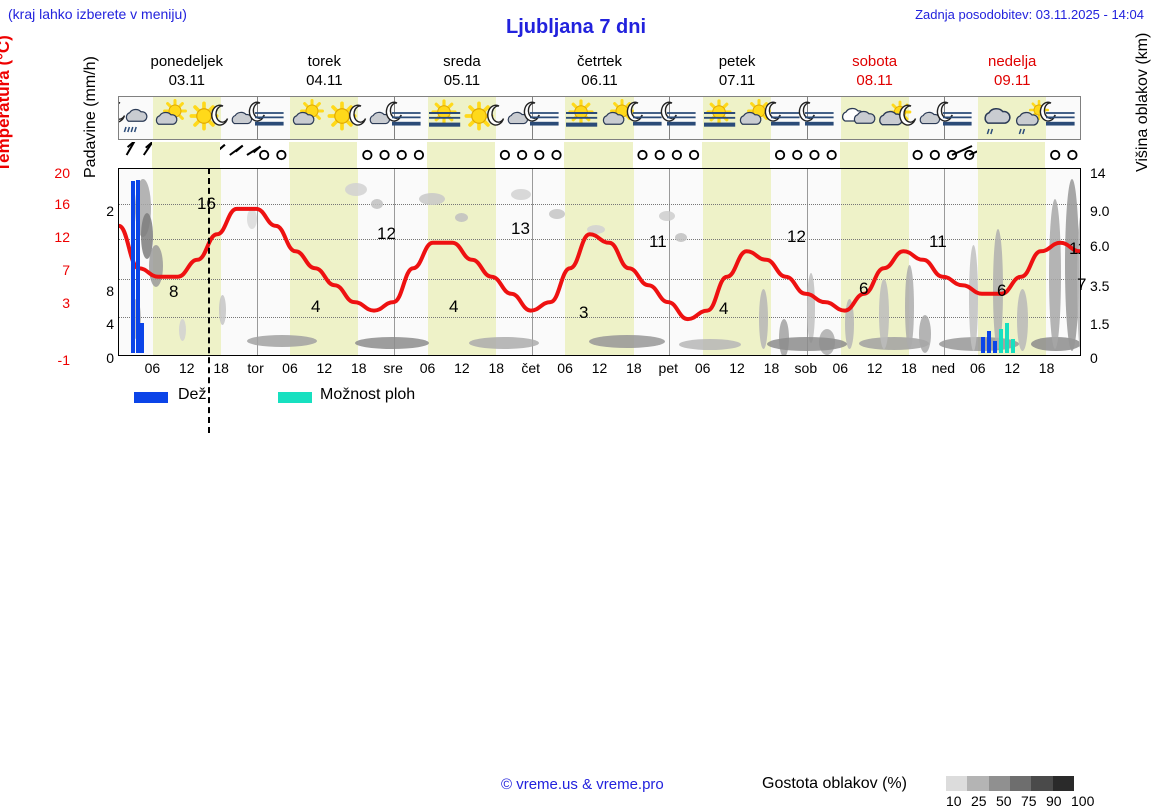 The image size is (1152, 811). What do you see at coordinates (1094, 358) in the screenshot?
I see `cloud-height-tick: 0` at bounding box center [1094, 358].